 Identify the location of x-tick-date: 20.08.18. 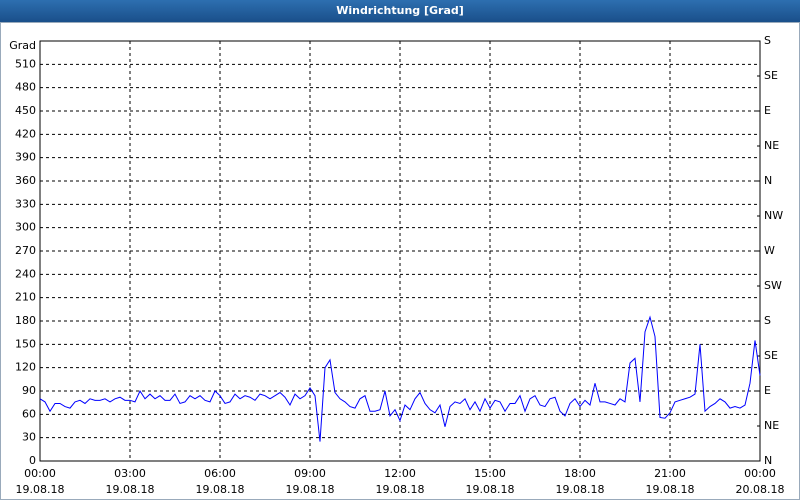
(760, 489).